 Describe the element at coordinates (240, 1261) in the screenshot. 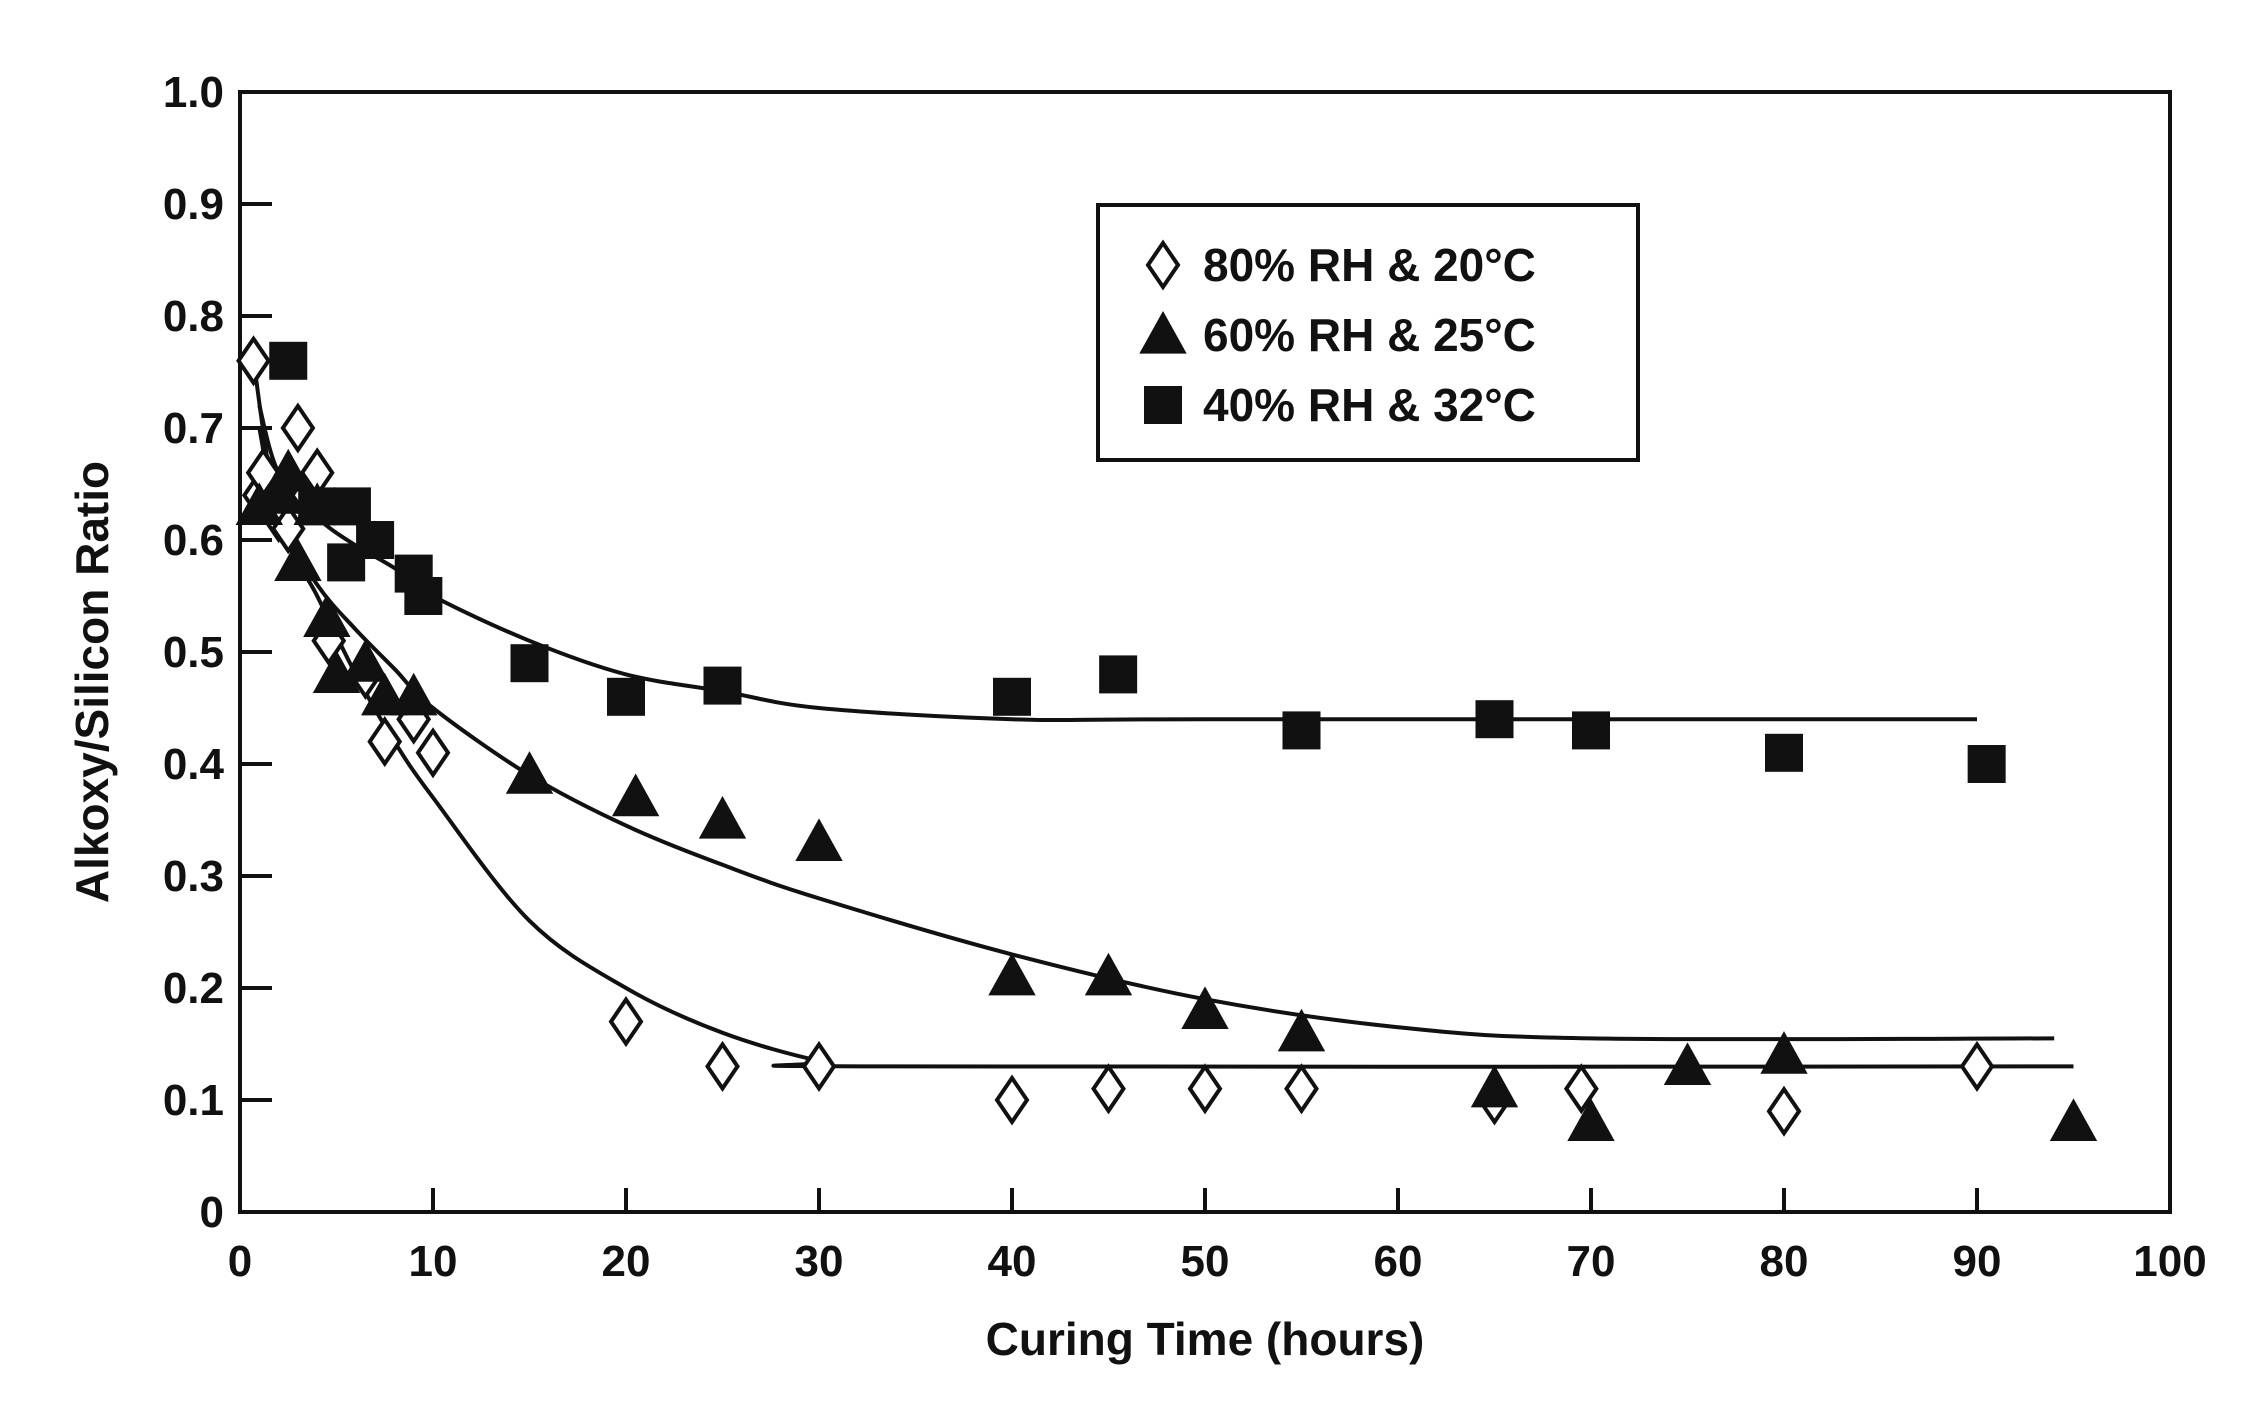

I see `x-tick-label: 0` at that location.